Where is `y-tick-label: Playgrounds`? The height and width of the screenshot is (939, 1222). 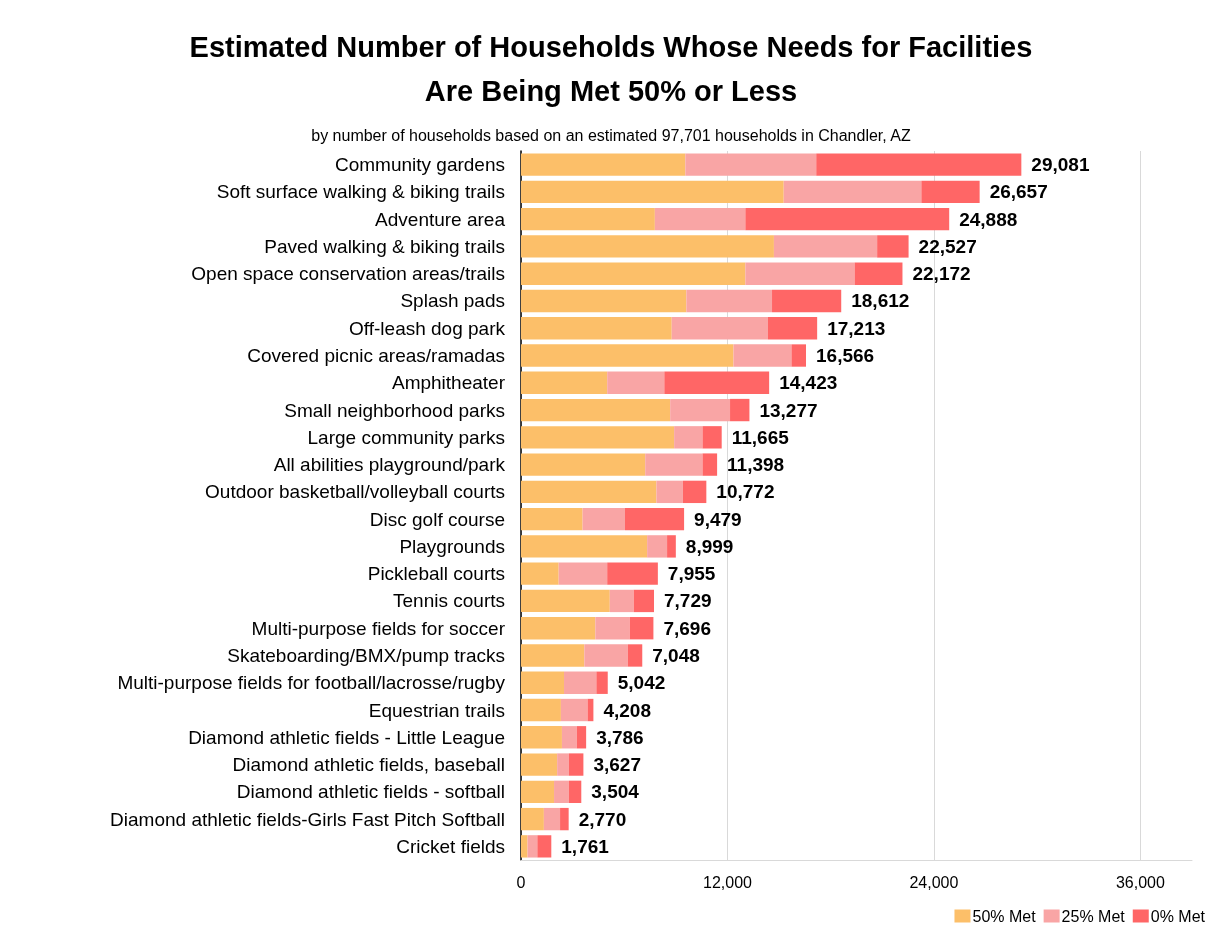 y-tick-label: Playgrounds is located at coordinates (452, 546).